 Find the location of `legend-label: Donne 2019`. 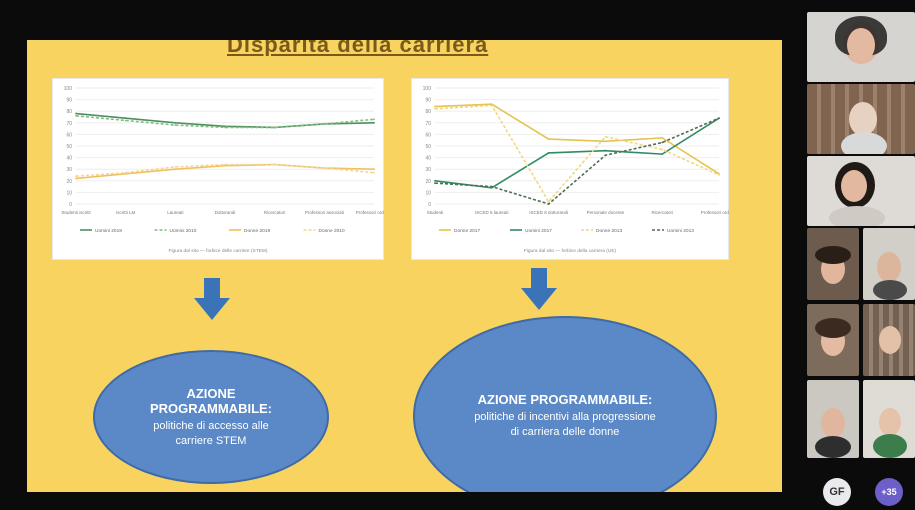

legend-label: Donne 2019 is located at coordinates (257, 231).